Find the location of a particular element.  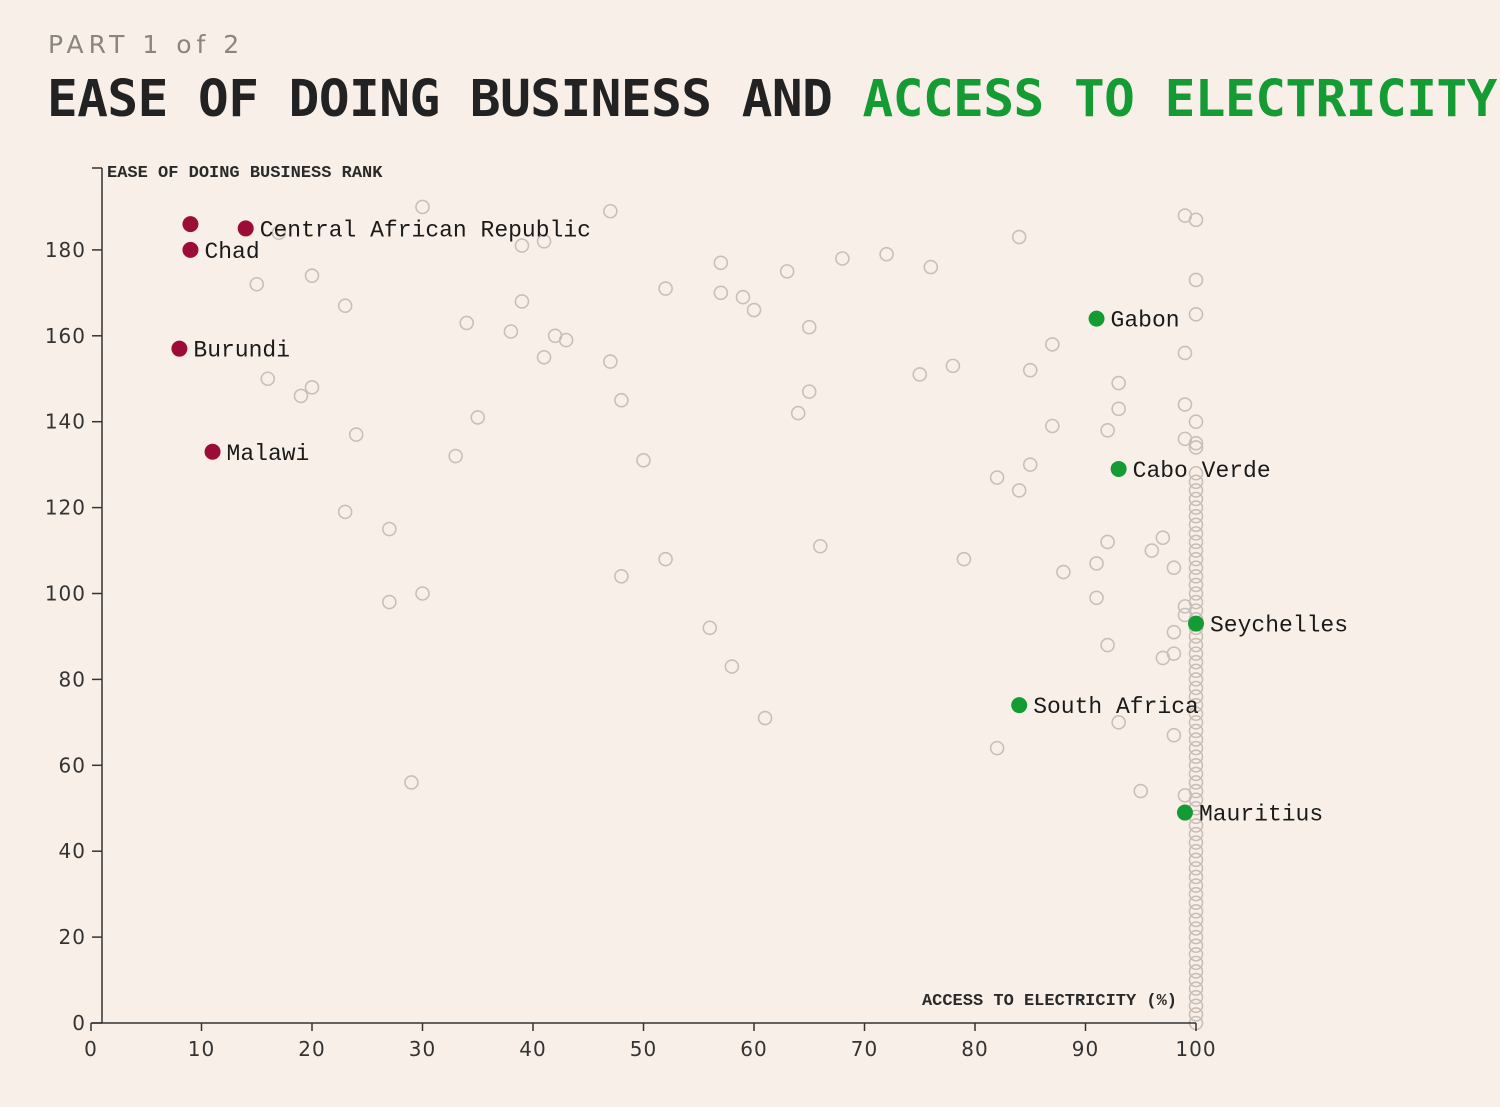

x-tick-label: 30 is located at coordinates (422, 1049).